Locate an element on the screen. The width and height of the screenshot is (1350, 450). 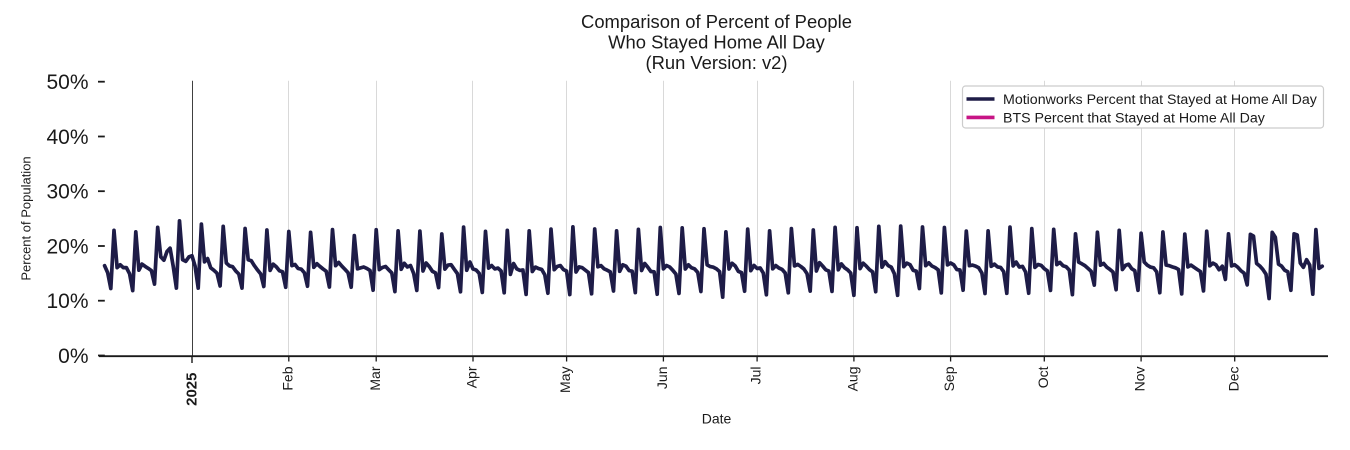
svg-text: Dec is located at coordinates (1233, 379).